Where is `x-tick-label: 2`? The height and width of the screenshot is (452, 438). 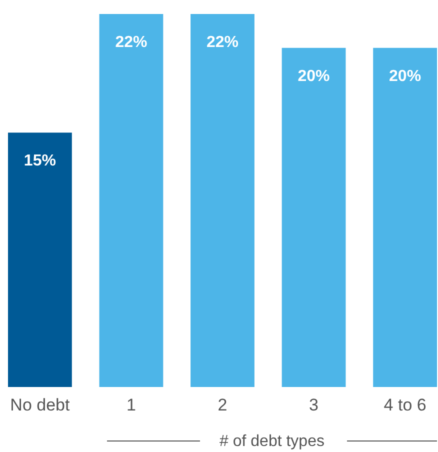 x-tick-label: 2 is located at coordinates (223, 405).